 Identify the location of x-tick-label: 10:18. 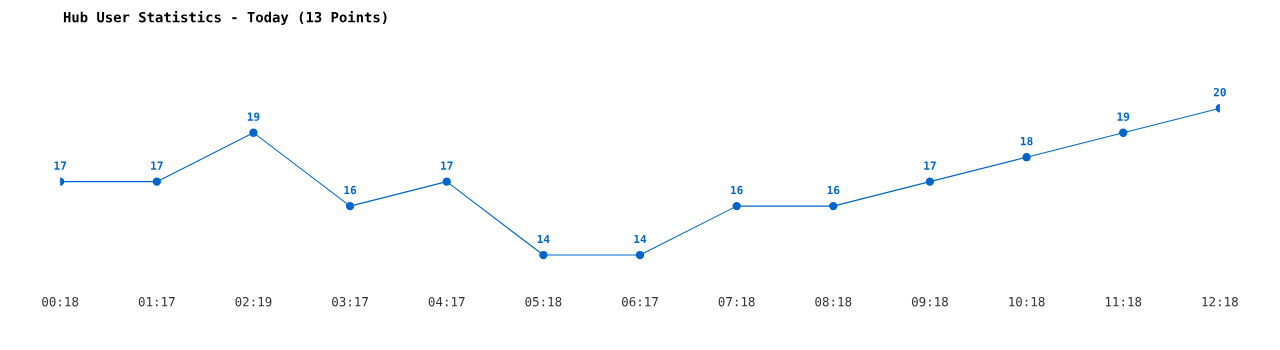
(1027, 301).